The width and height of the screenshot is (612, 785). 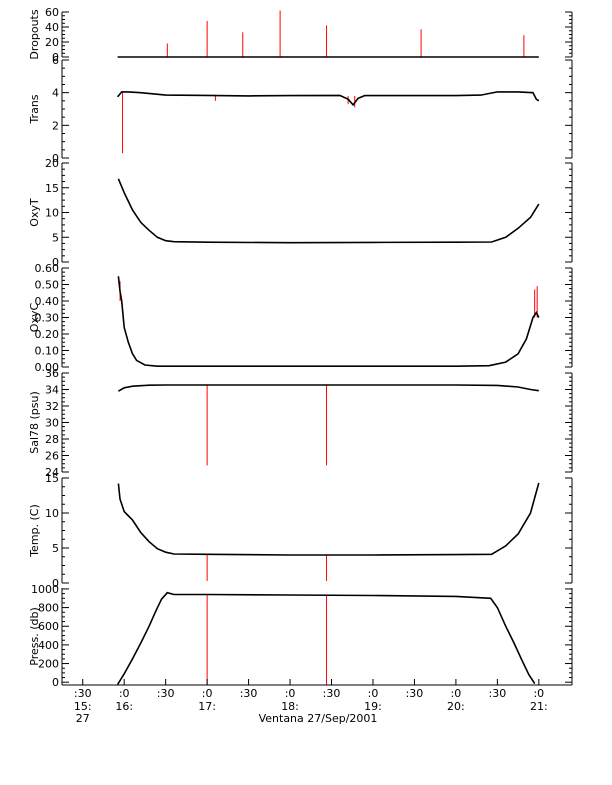 I want to click on x-hour-label: 18:, so click(x=290, y=706).